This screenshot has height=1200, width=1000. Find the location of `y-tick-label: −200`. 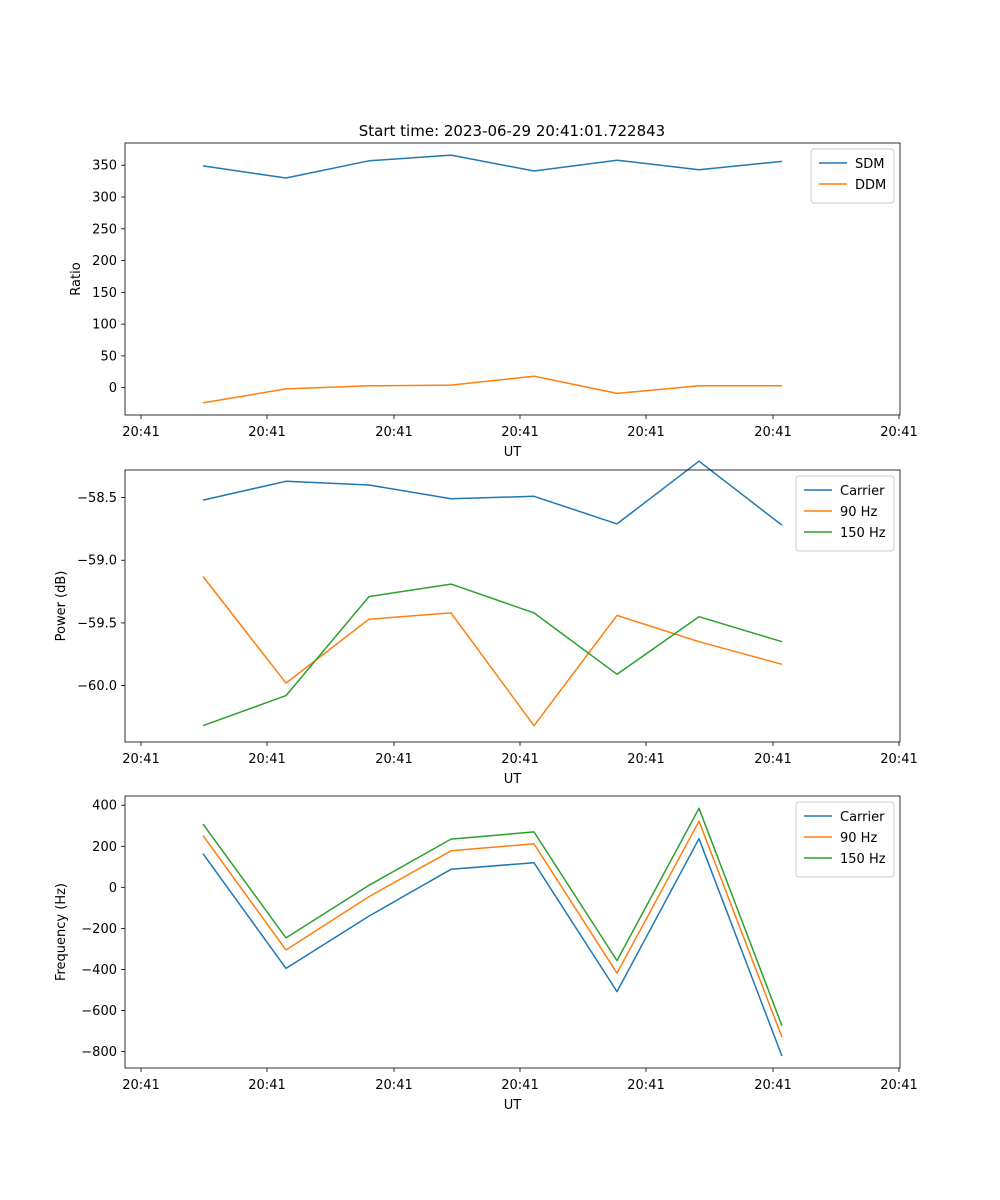

y-tick-label: −200 is located at coordinates (99, 929).